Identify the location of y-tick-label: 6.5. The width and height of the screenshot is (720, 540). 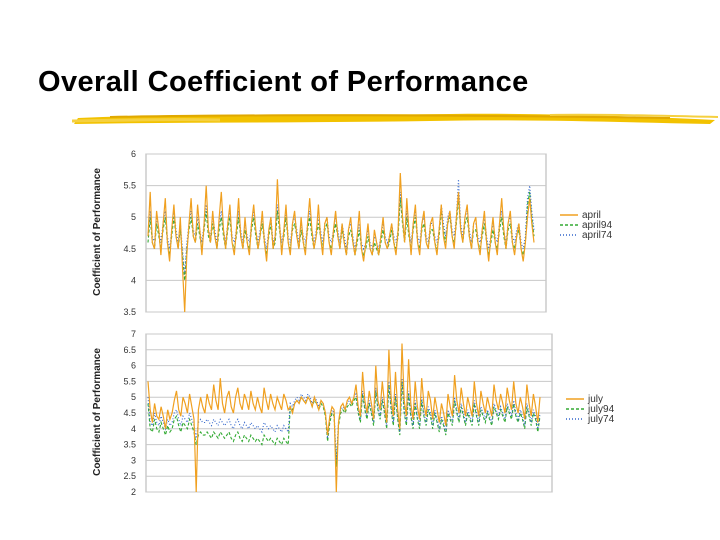
(129, 350).